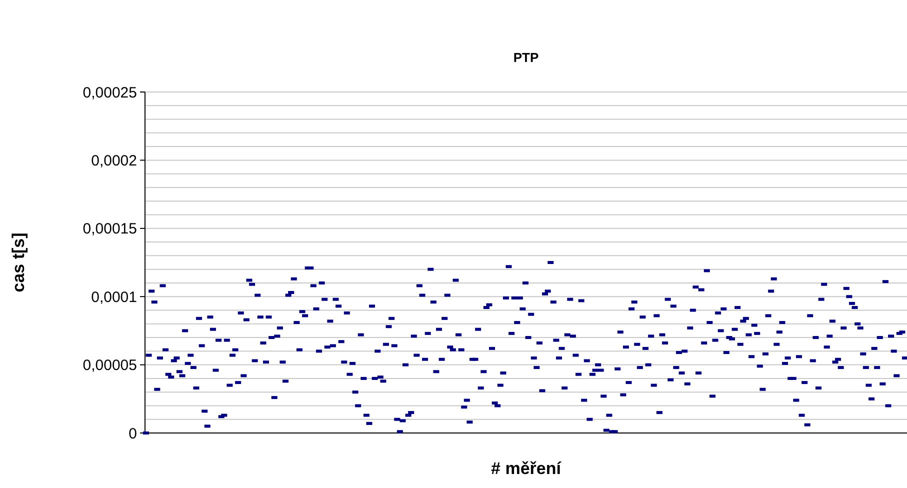 This screenshot has width=907, height=488. Describe the element at coordinates (18, 262) in the screenshot. I see `y-axis-title: cas t[s]` at that location.